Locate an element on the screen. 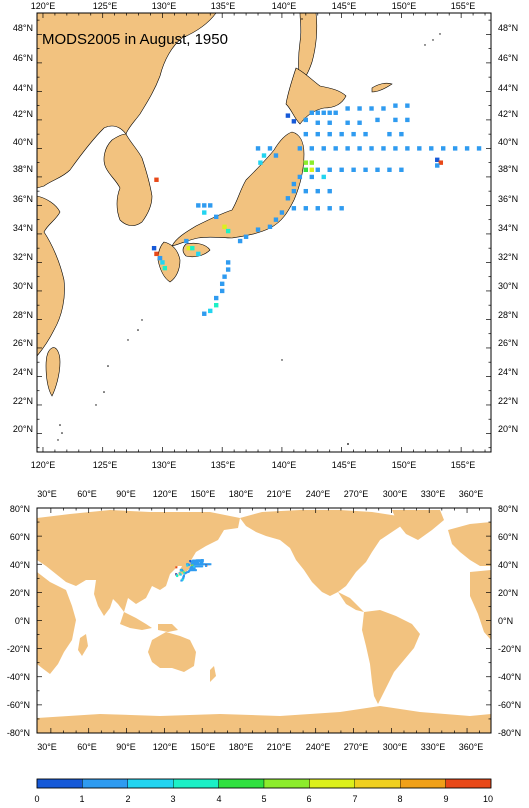 This screenshot has width=529, height=808. global-top-lon-label: 270°E is located at coordinates (356, 494).